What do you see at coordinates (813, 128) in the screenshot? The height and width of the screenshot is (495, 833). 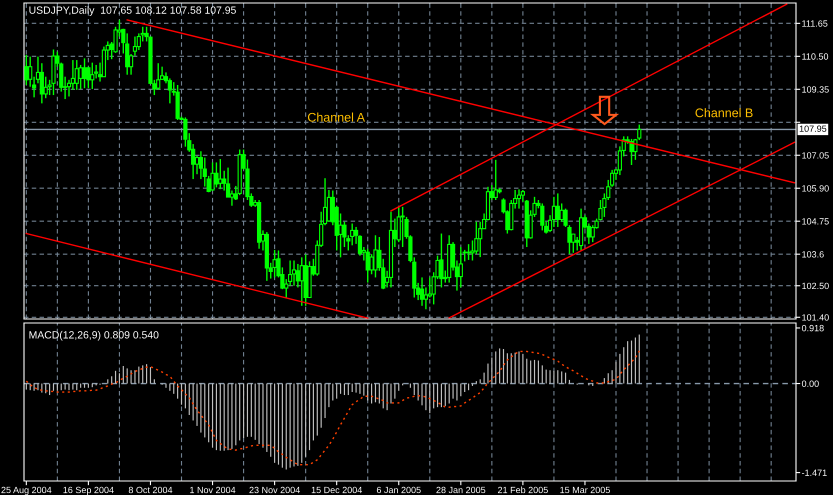 I see `ref-line-label: 107.95` at bounding box center [813, 128].